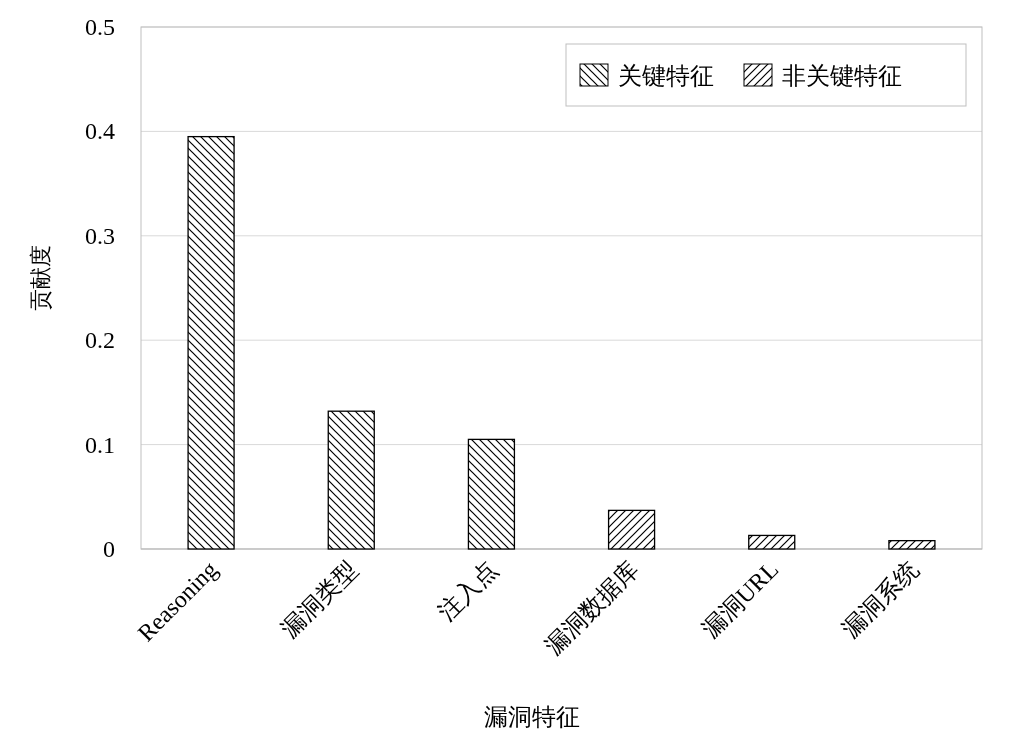  Describe the element at coordinates (842, 76) in the screenshot. I see `legend-label: 非关键特征` at that location.